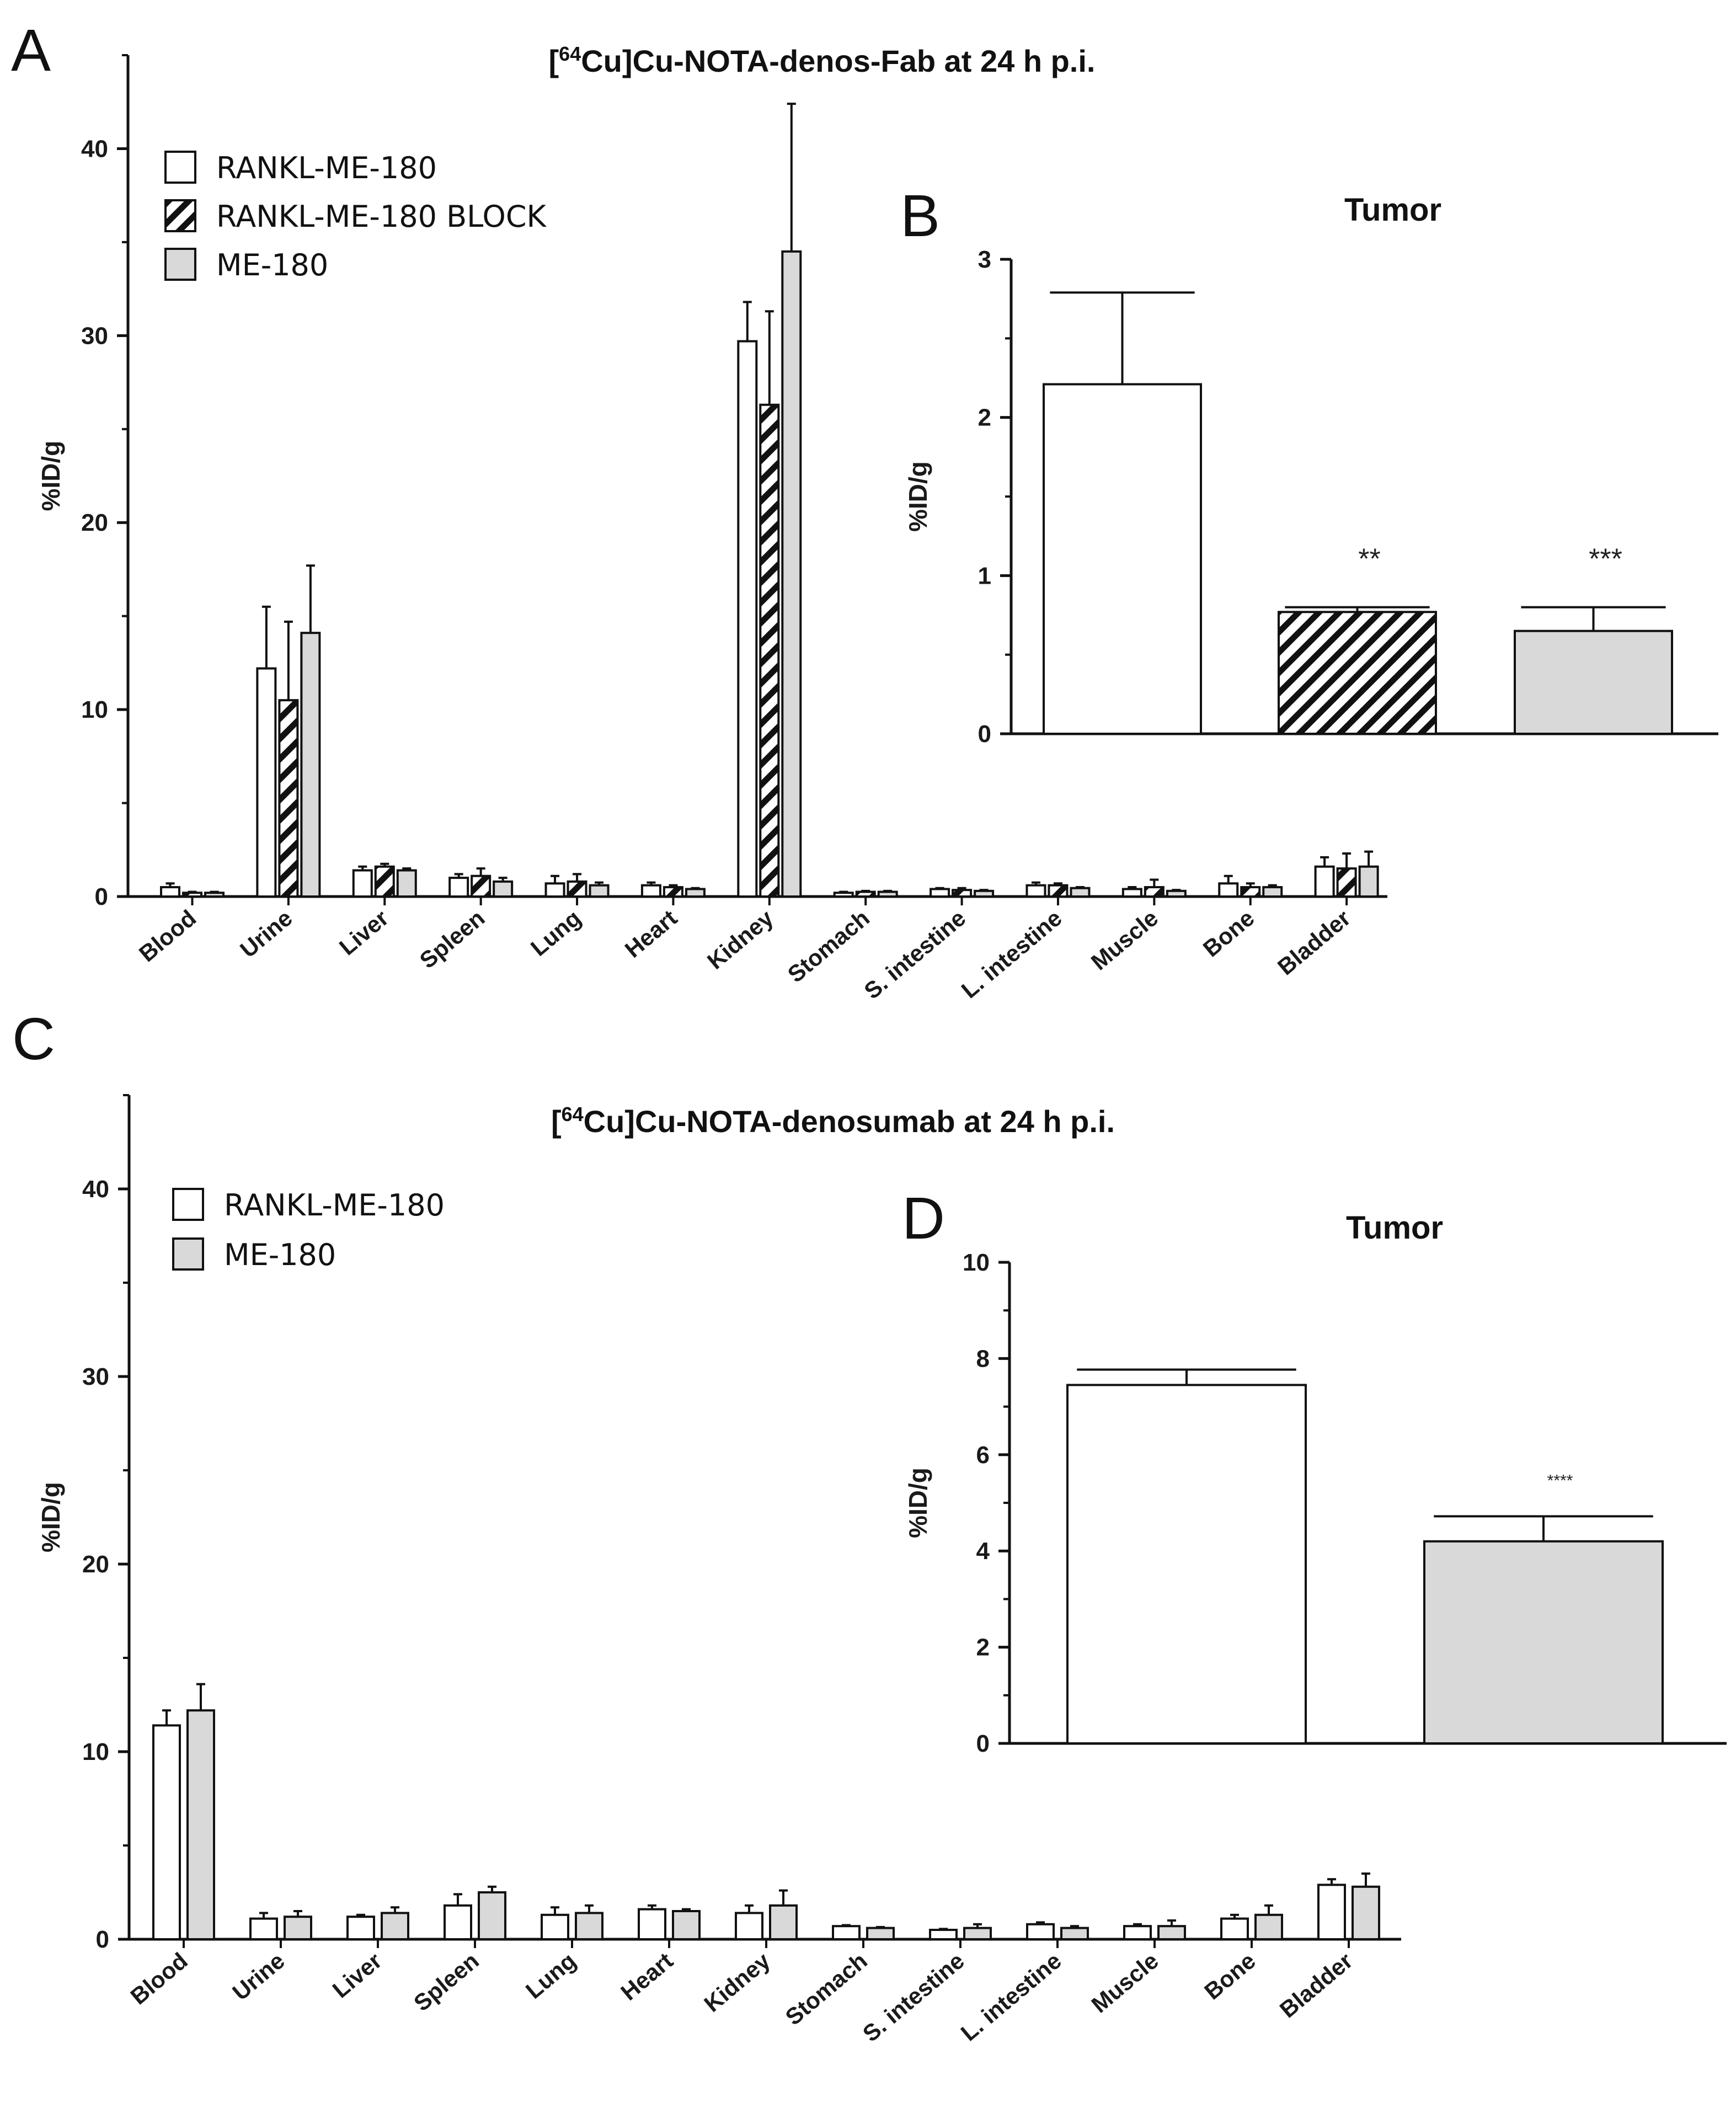  What do you see at coordinates (446, 1982) in the screenshot?
I see `x-tick-label: Spleen` at bounding box center [446, 1982].